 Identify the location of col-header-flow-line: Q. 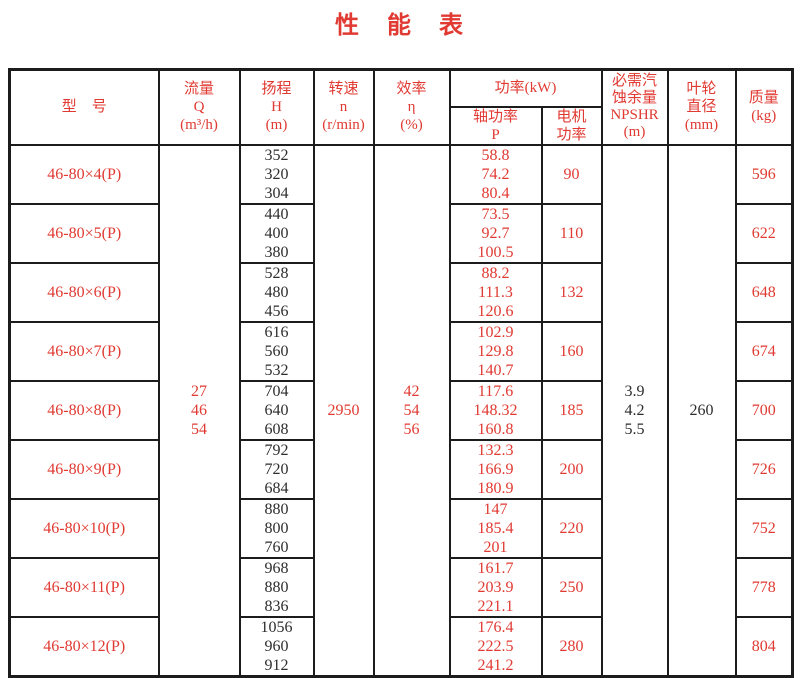
(199, 107).